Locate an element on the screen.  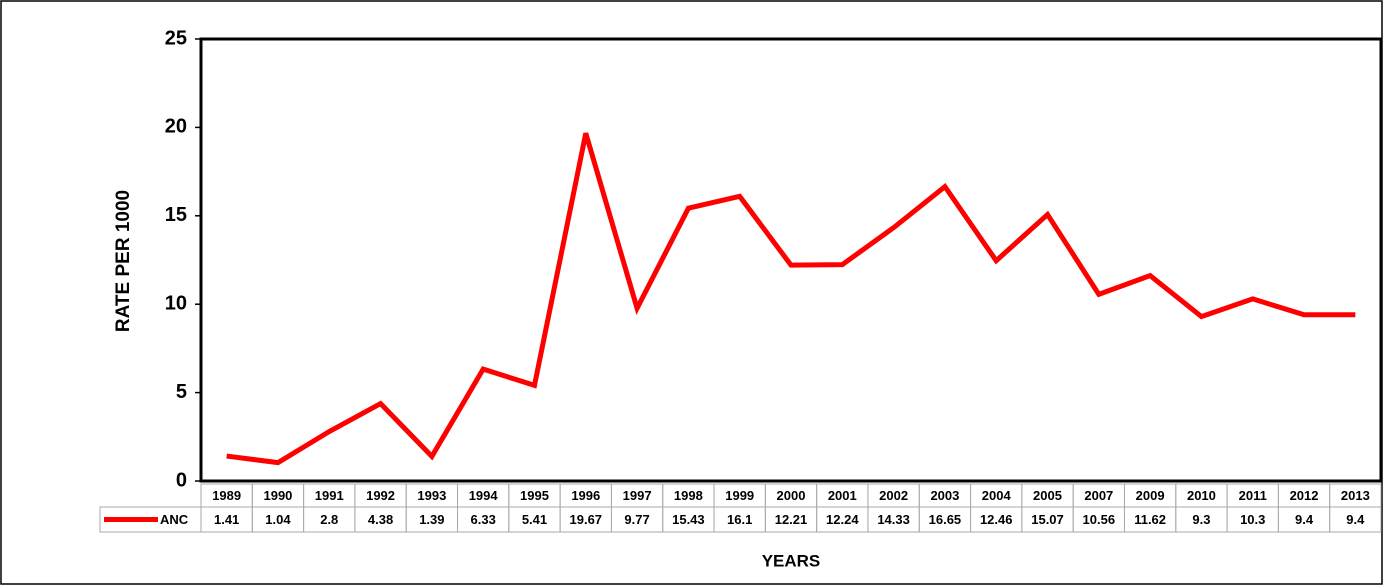
table-value: 15.07 is located at coordinates (1047, 519).